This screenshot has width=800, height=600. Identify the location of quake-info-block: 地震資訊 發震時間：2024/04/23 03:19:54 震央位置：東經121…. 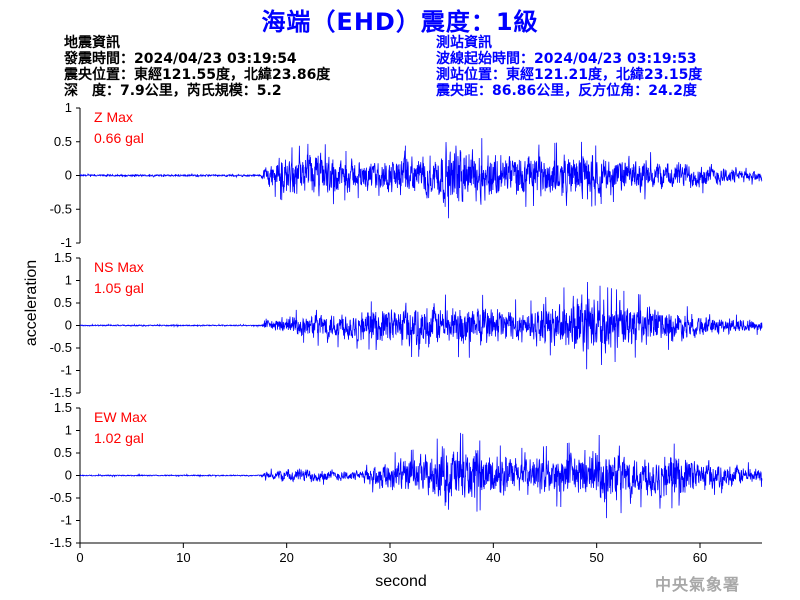
(197, 67).